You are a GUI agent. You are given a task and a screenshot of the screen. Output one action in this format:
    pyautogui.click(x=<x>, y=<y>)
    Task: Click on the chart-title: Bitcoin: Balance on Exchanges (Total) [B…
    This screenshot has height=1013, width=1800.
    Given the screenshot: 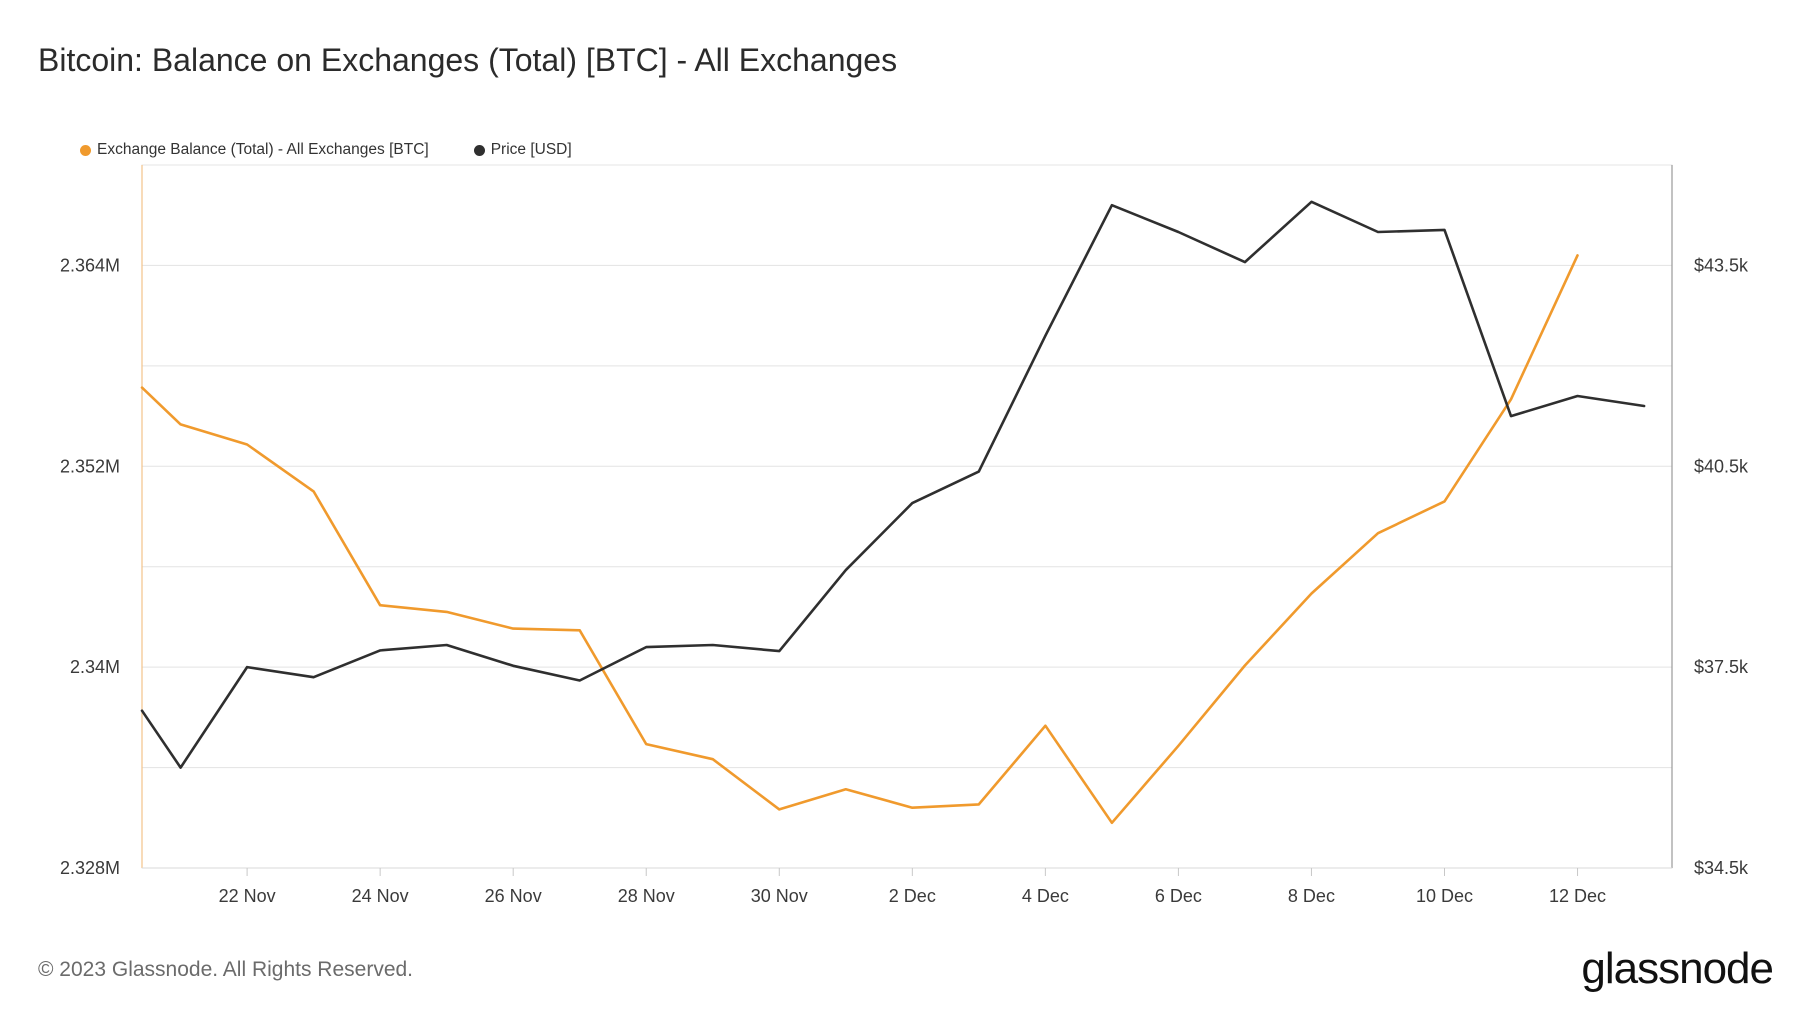 What is the action you would take?
    pyautogui.click(x=468, y=60)
    